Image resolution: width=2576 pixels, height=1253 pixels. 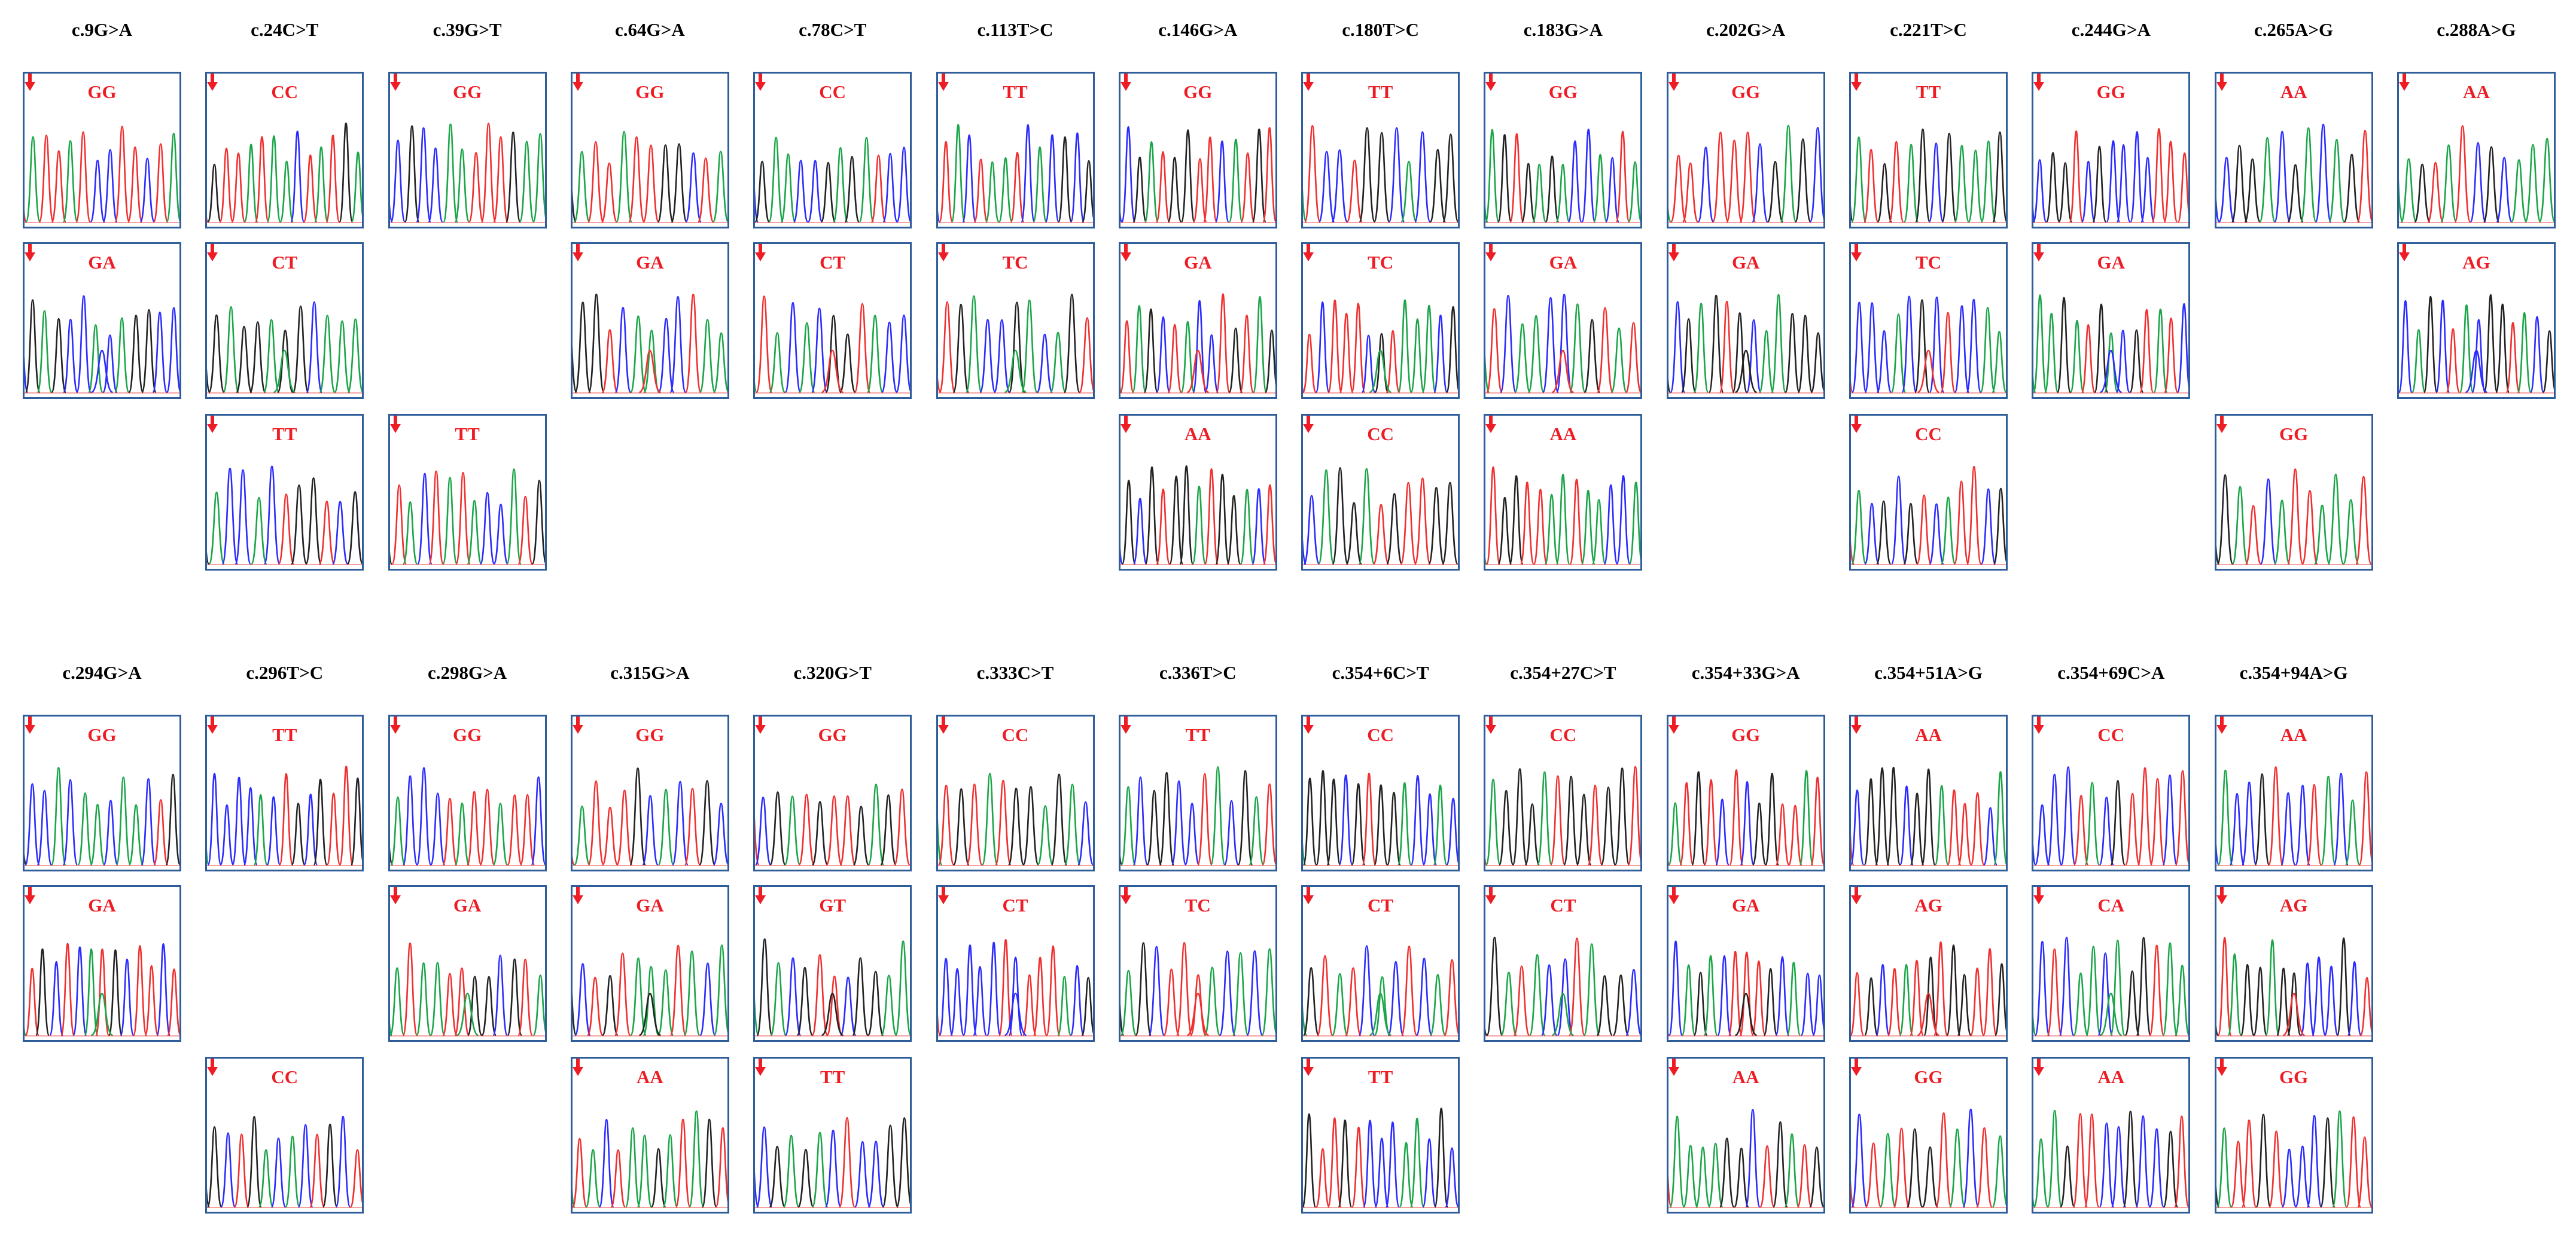 What do you see at coordinates (2111, 905) in the screenshot?
I see `genotype-label: CA` at bounding box center [2111, 905].